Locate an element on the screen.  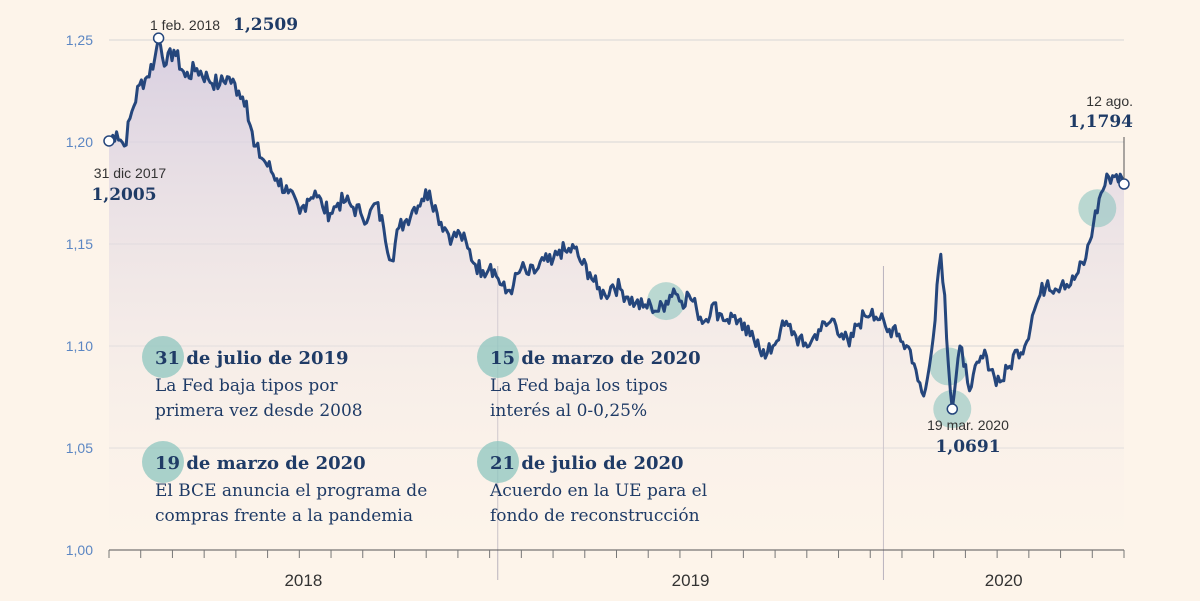
y-tick-label: 1,15 is located at coordinates (79, 244).